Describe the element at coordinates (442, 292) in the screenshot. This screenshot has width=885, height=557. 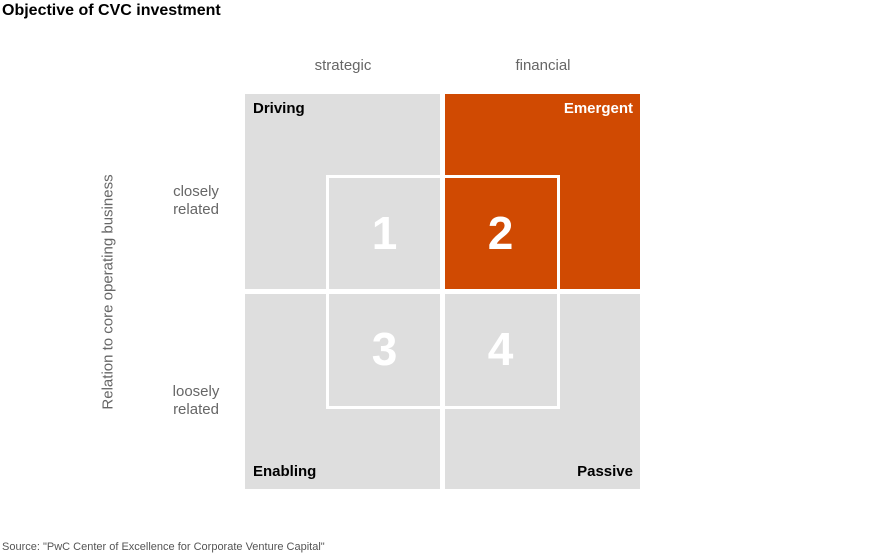
I see `divider` at that location.